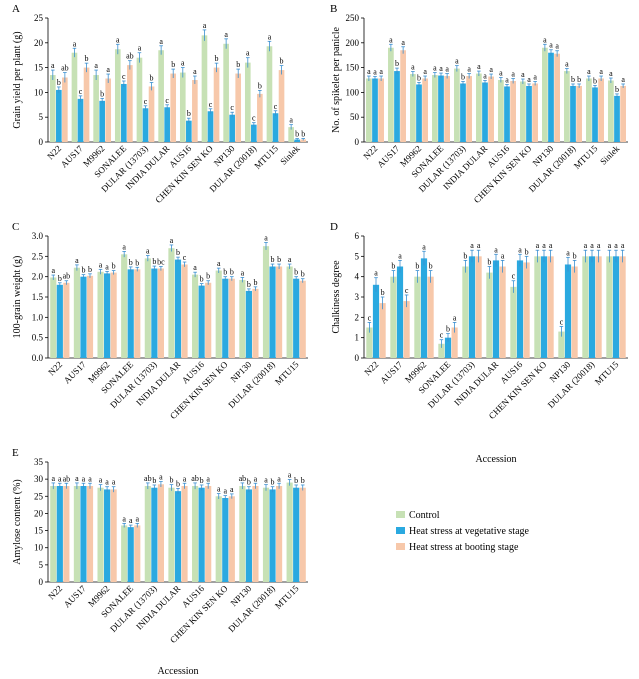 Image resolution: width=639 pixels, height=679 pixels. I want to click on y-tick-label: 20, so click(39, 513).